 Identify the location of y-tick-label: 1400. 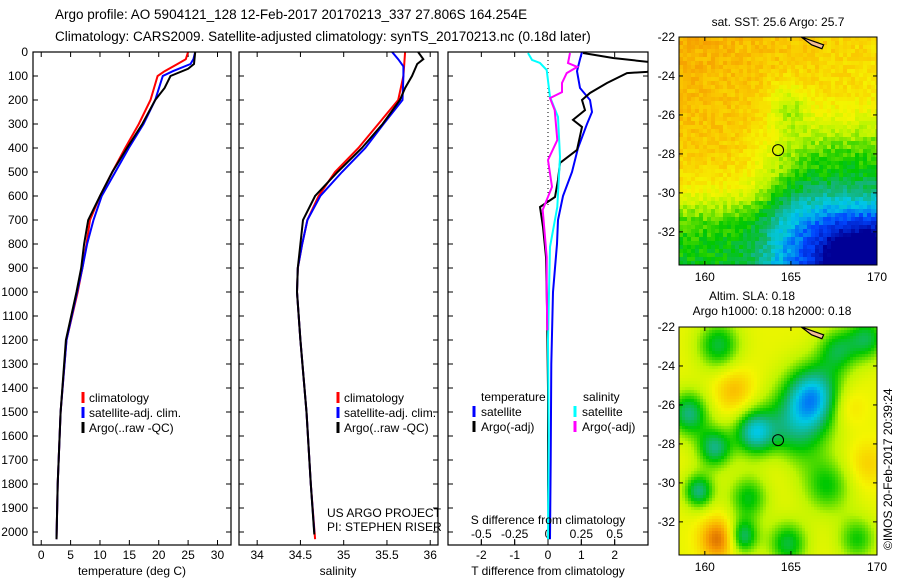
(14, 388).